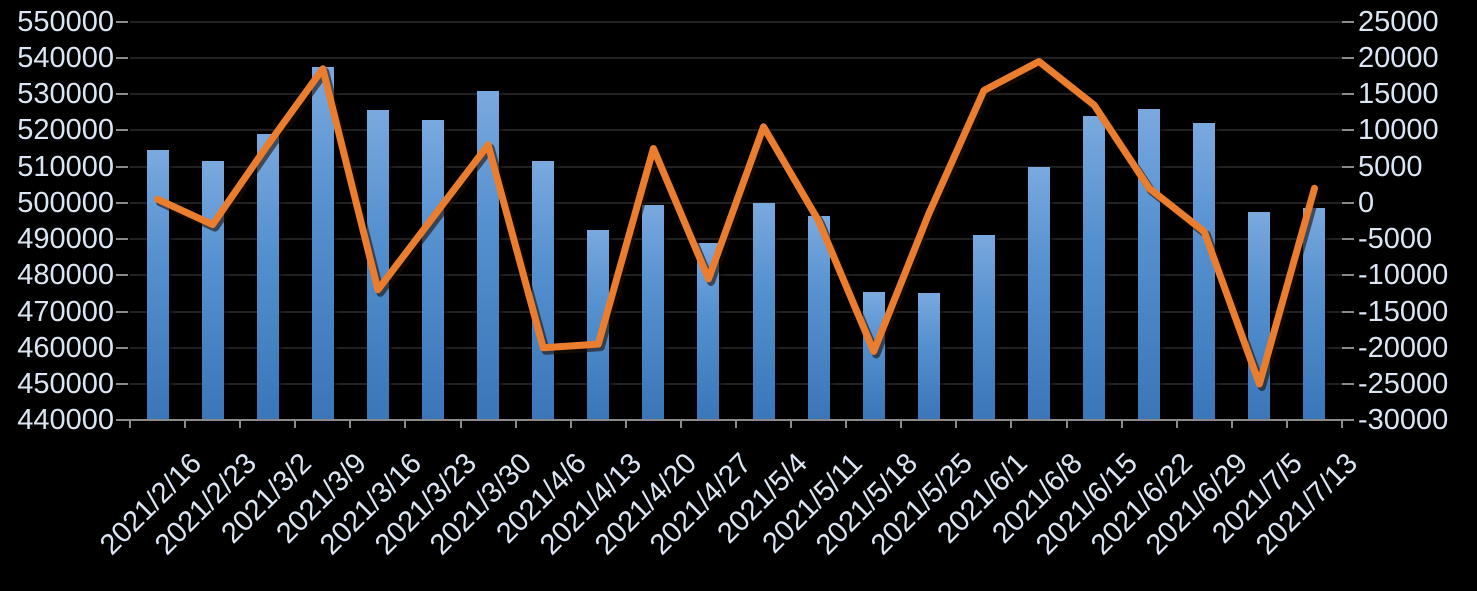 This screenshot has height=591, width=1477. Describe the element at coordinates (65, 202) in the screenshot. I see `left-axis-tick-label: 500000` at that location.